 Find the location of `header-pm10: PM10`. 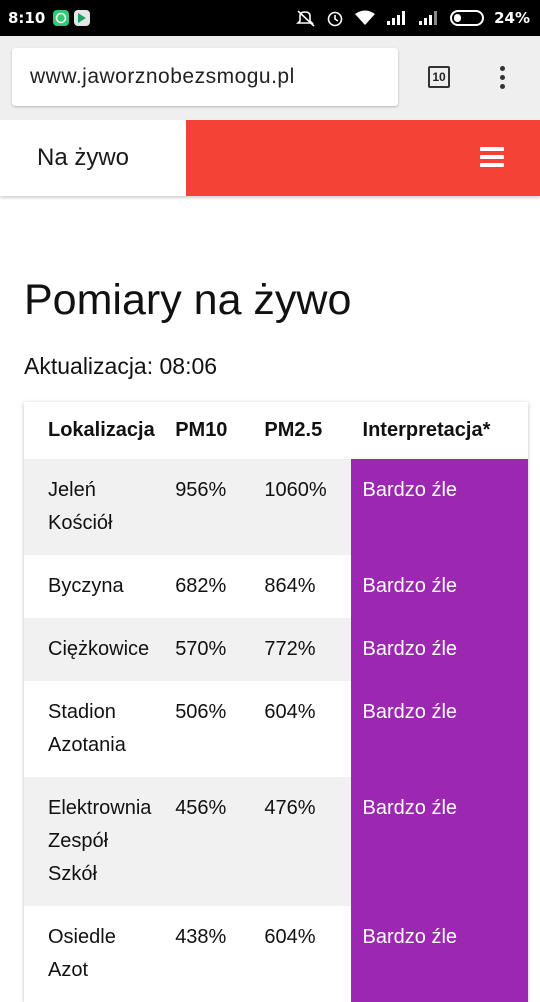

header-pm10: PM10 is located at coordinates (201, 430).